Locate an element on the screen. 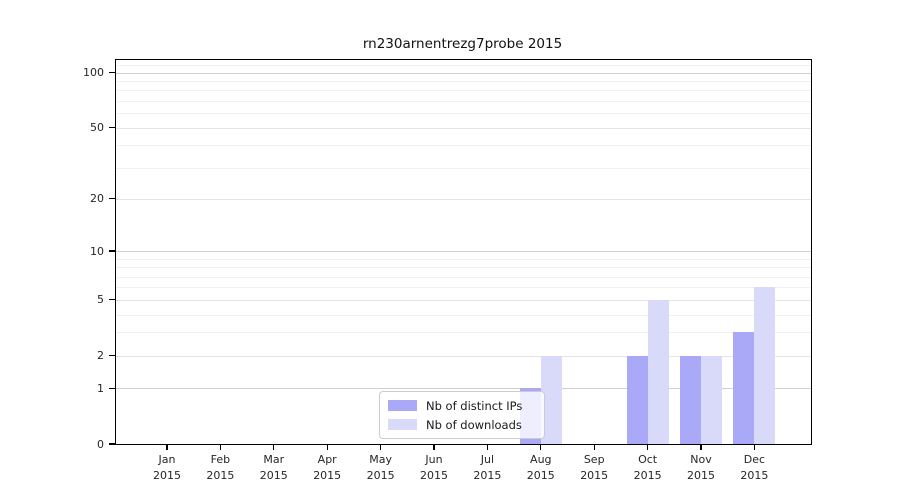  legend: Nb of distinct IPs Nb of downloads is located at coordinates (462, 415).